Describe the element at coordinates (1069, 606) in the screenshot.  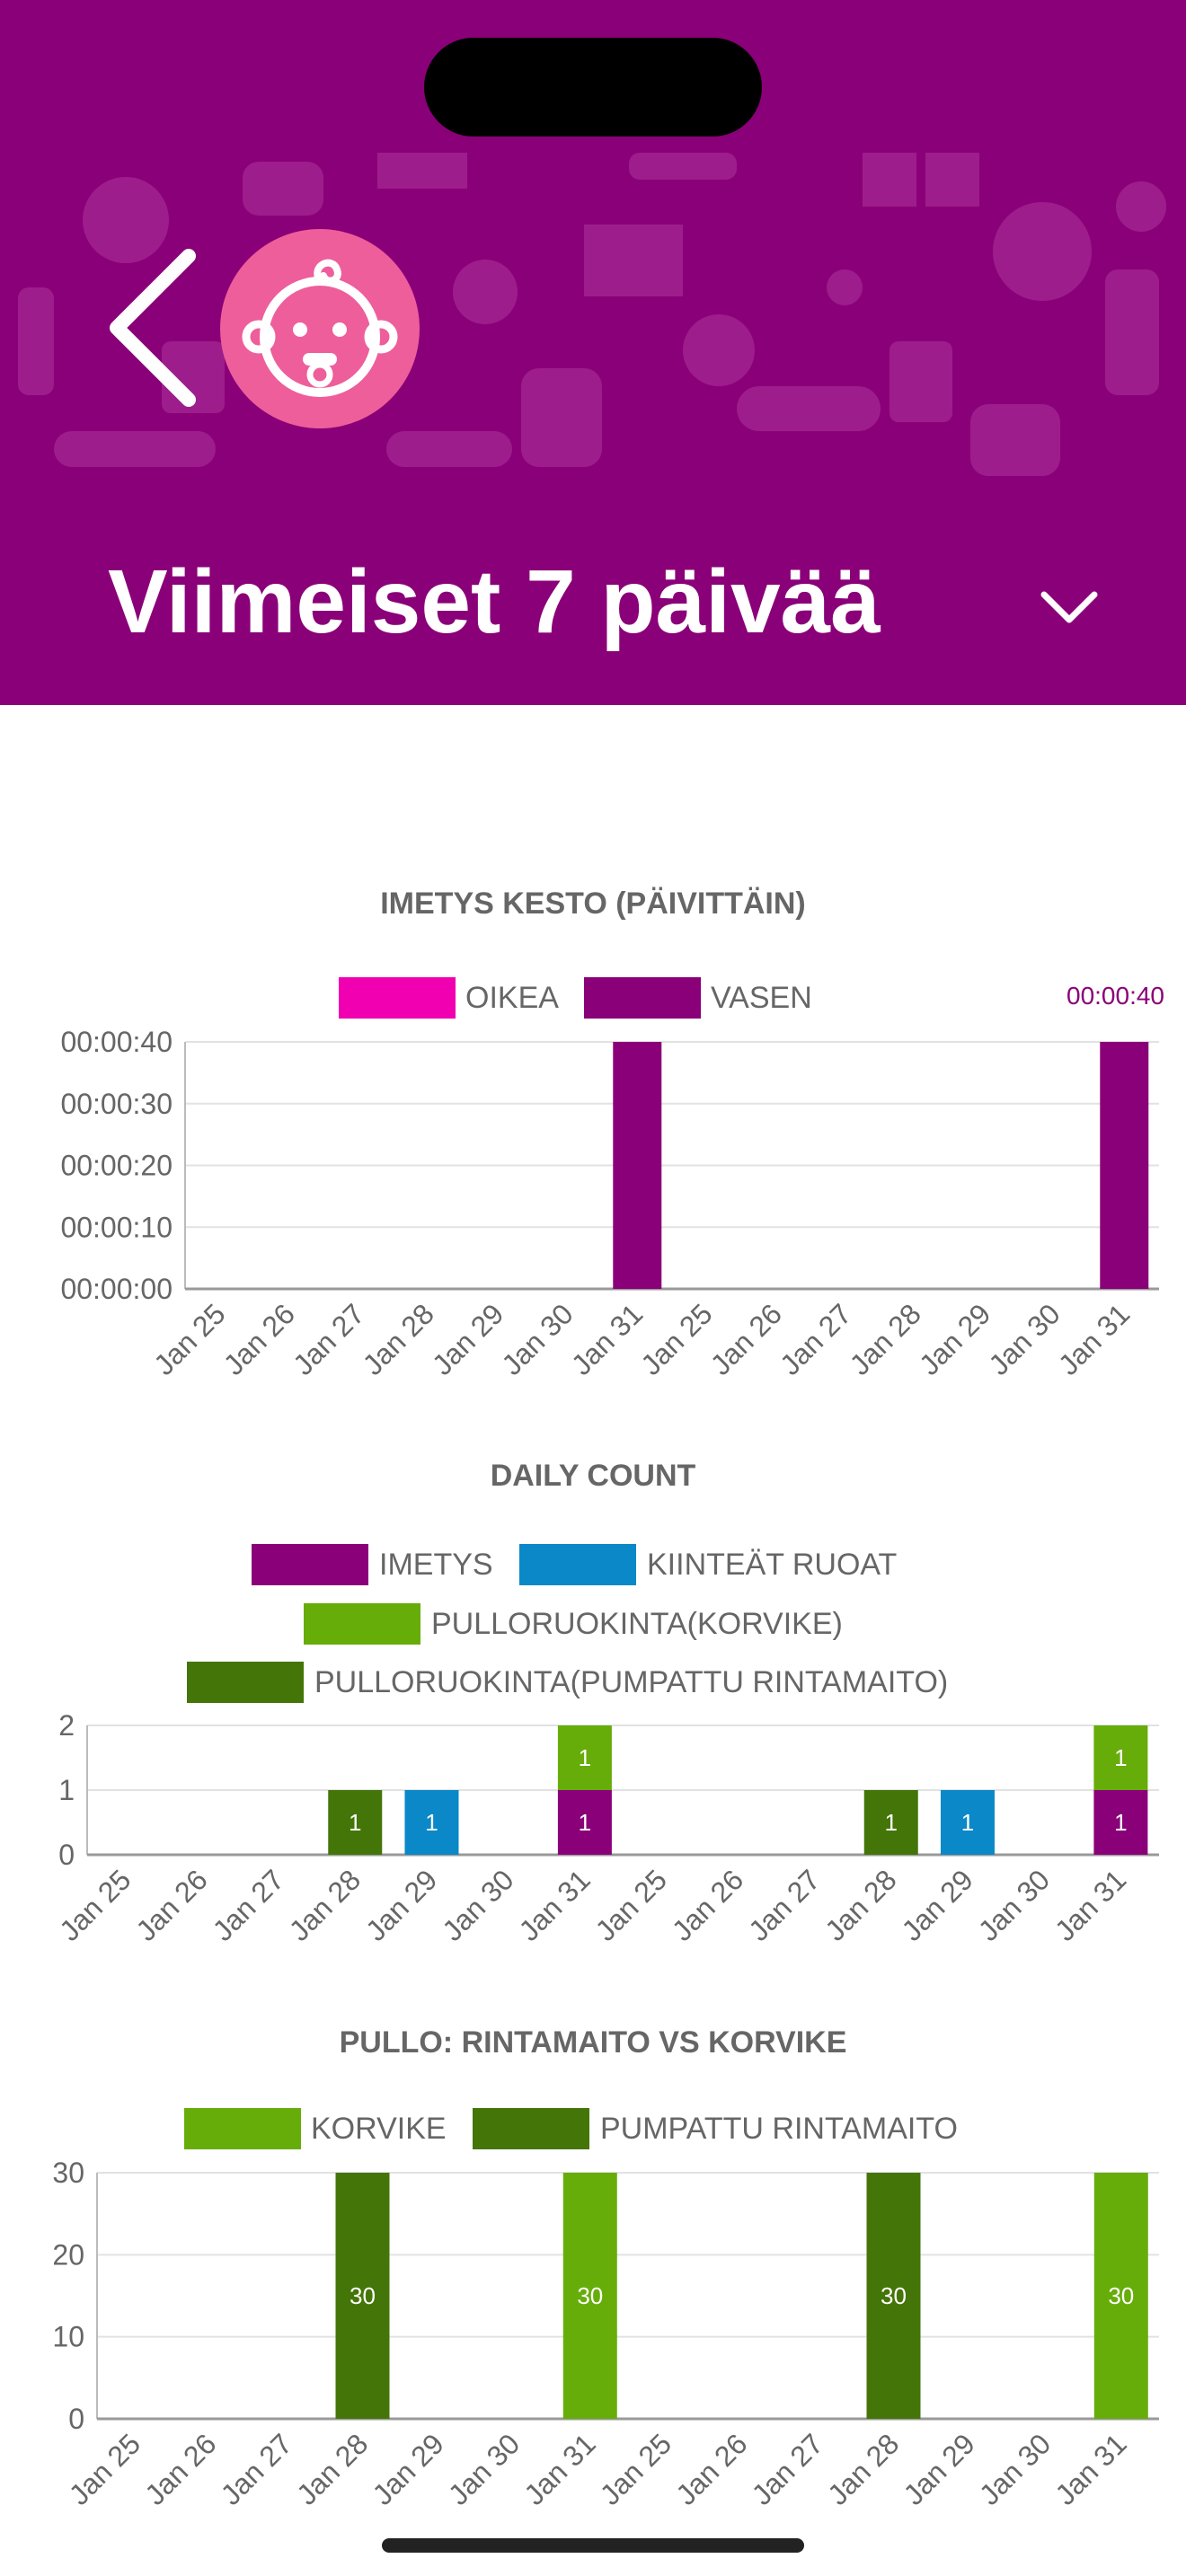
I see `chevron-down-icon` at that location.